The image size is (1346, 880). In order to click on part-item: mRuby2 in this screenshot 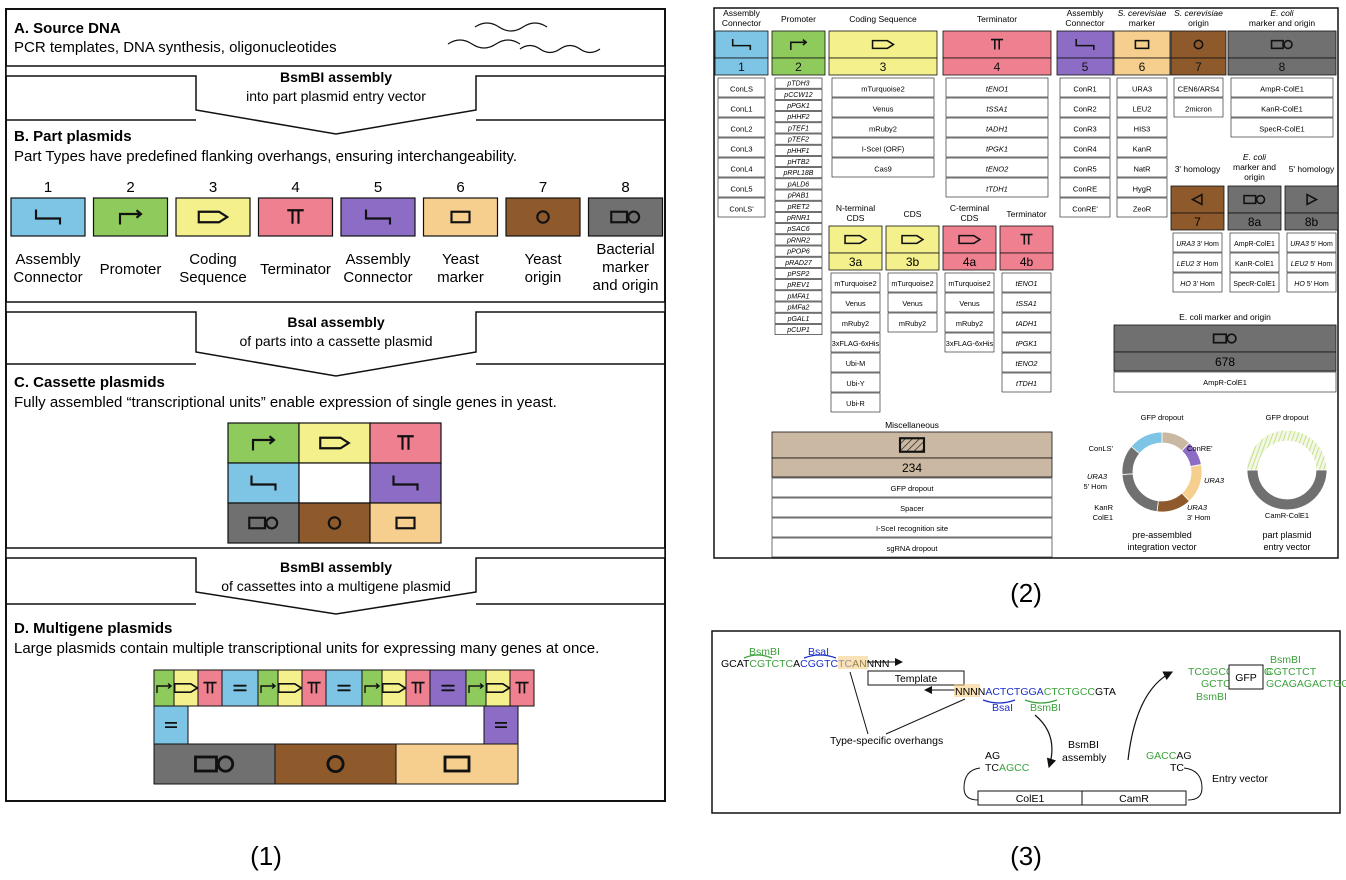, I will do `click(883, 129)`.